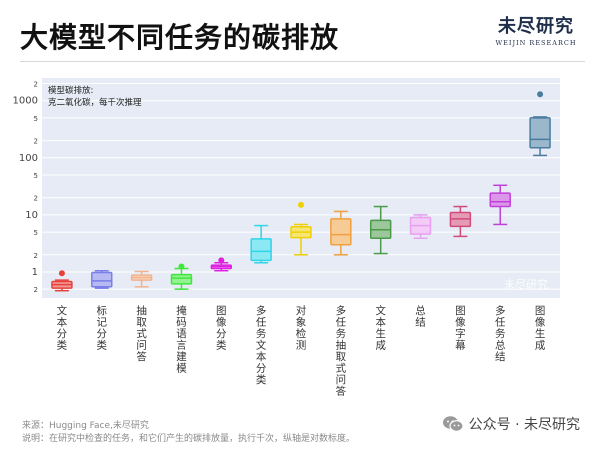 This screenshot has height=450, width=600. What do you see at coordinates (180, 37) in the screenshot?
I see `page-title: 大模型不同任务的碳排放` at bounding box center [180, 37].